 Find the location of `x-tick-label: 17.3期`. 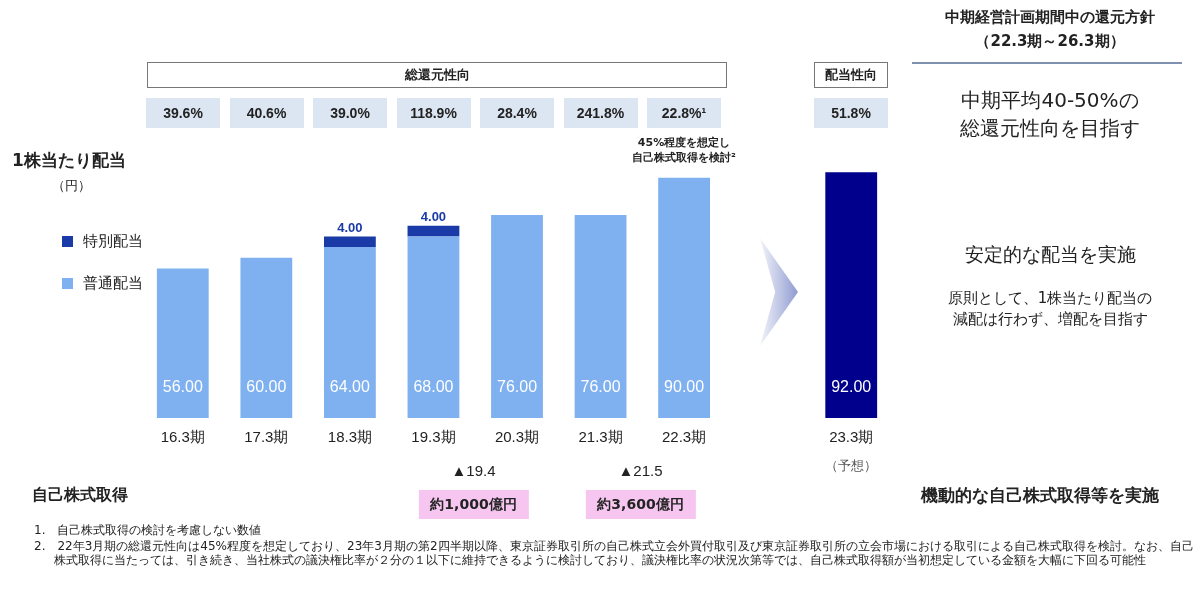

x-tick-label: 17.3期 is located at coordinates (266, 437).